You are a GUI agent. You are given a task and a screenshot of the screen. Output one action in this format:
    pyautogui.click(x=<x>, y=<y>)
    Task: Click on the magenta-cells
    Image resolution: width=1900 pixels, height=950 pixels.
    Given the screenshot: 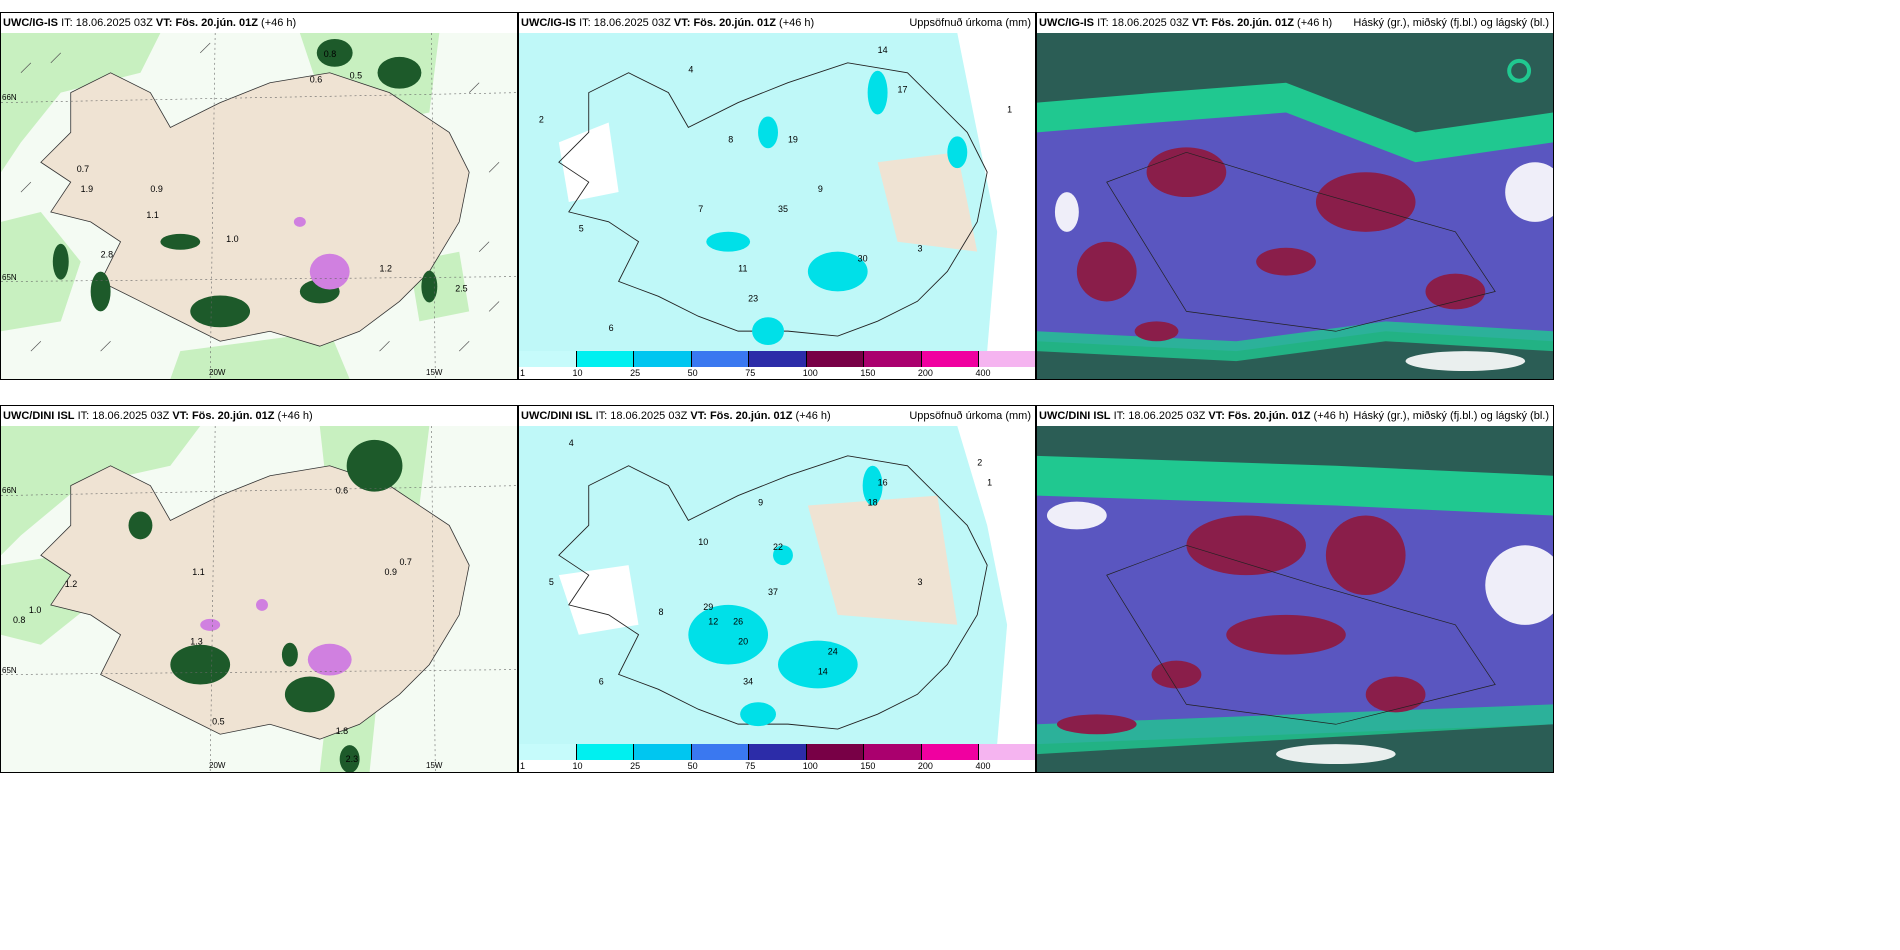 What is the action you would take?
    pyautogui.click(x=276, y=637)
    